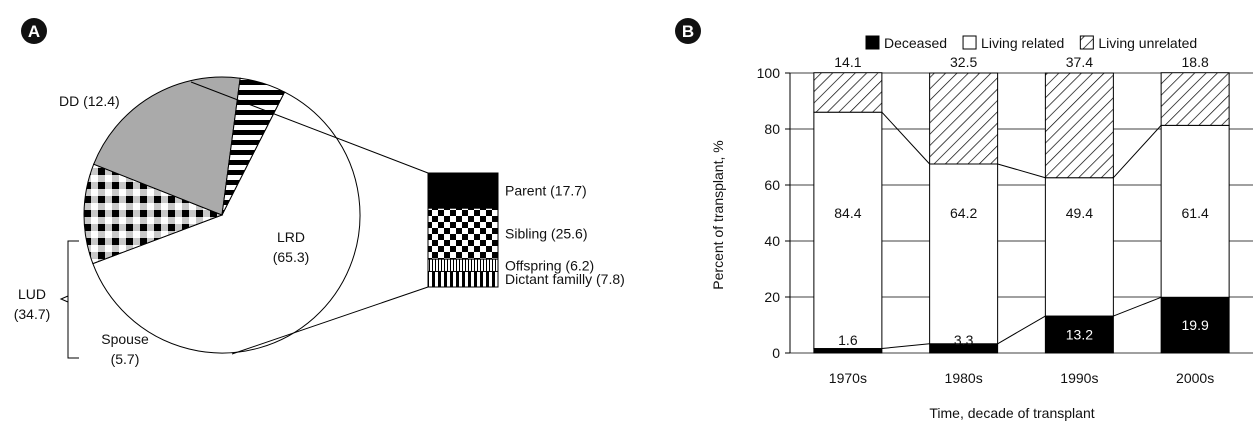 This screenshot has width=1253, height=423. Describe the element at coordinates (1079, 378) in the screenshot. I see `x-tick-label-2: 1990s` at that location.